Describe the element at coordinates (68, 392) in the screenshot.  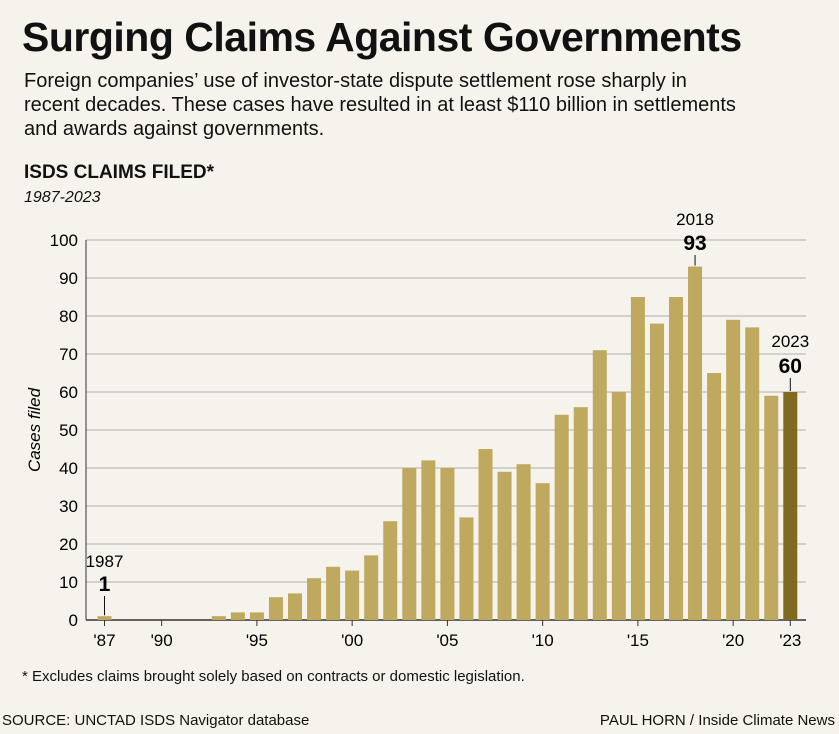
I see `y-tick-label: 60` at that location.